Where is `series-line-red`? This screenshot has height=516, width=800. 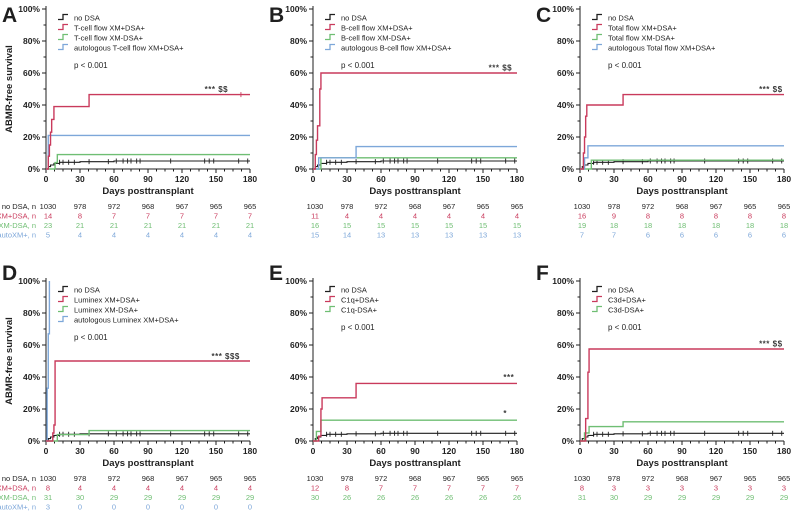 series-line-red is located at coordinates (682, 131).